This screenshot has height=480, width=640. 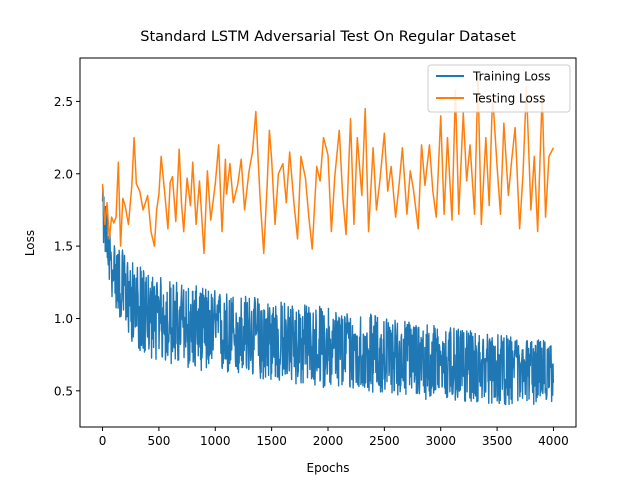 What do you see at coordinates (215, 441) in the screenshot?
I see `x-tick-label: 1000` at bounding box center [215, 441].